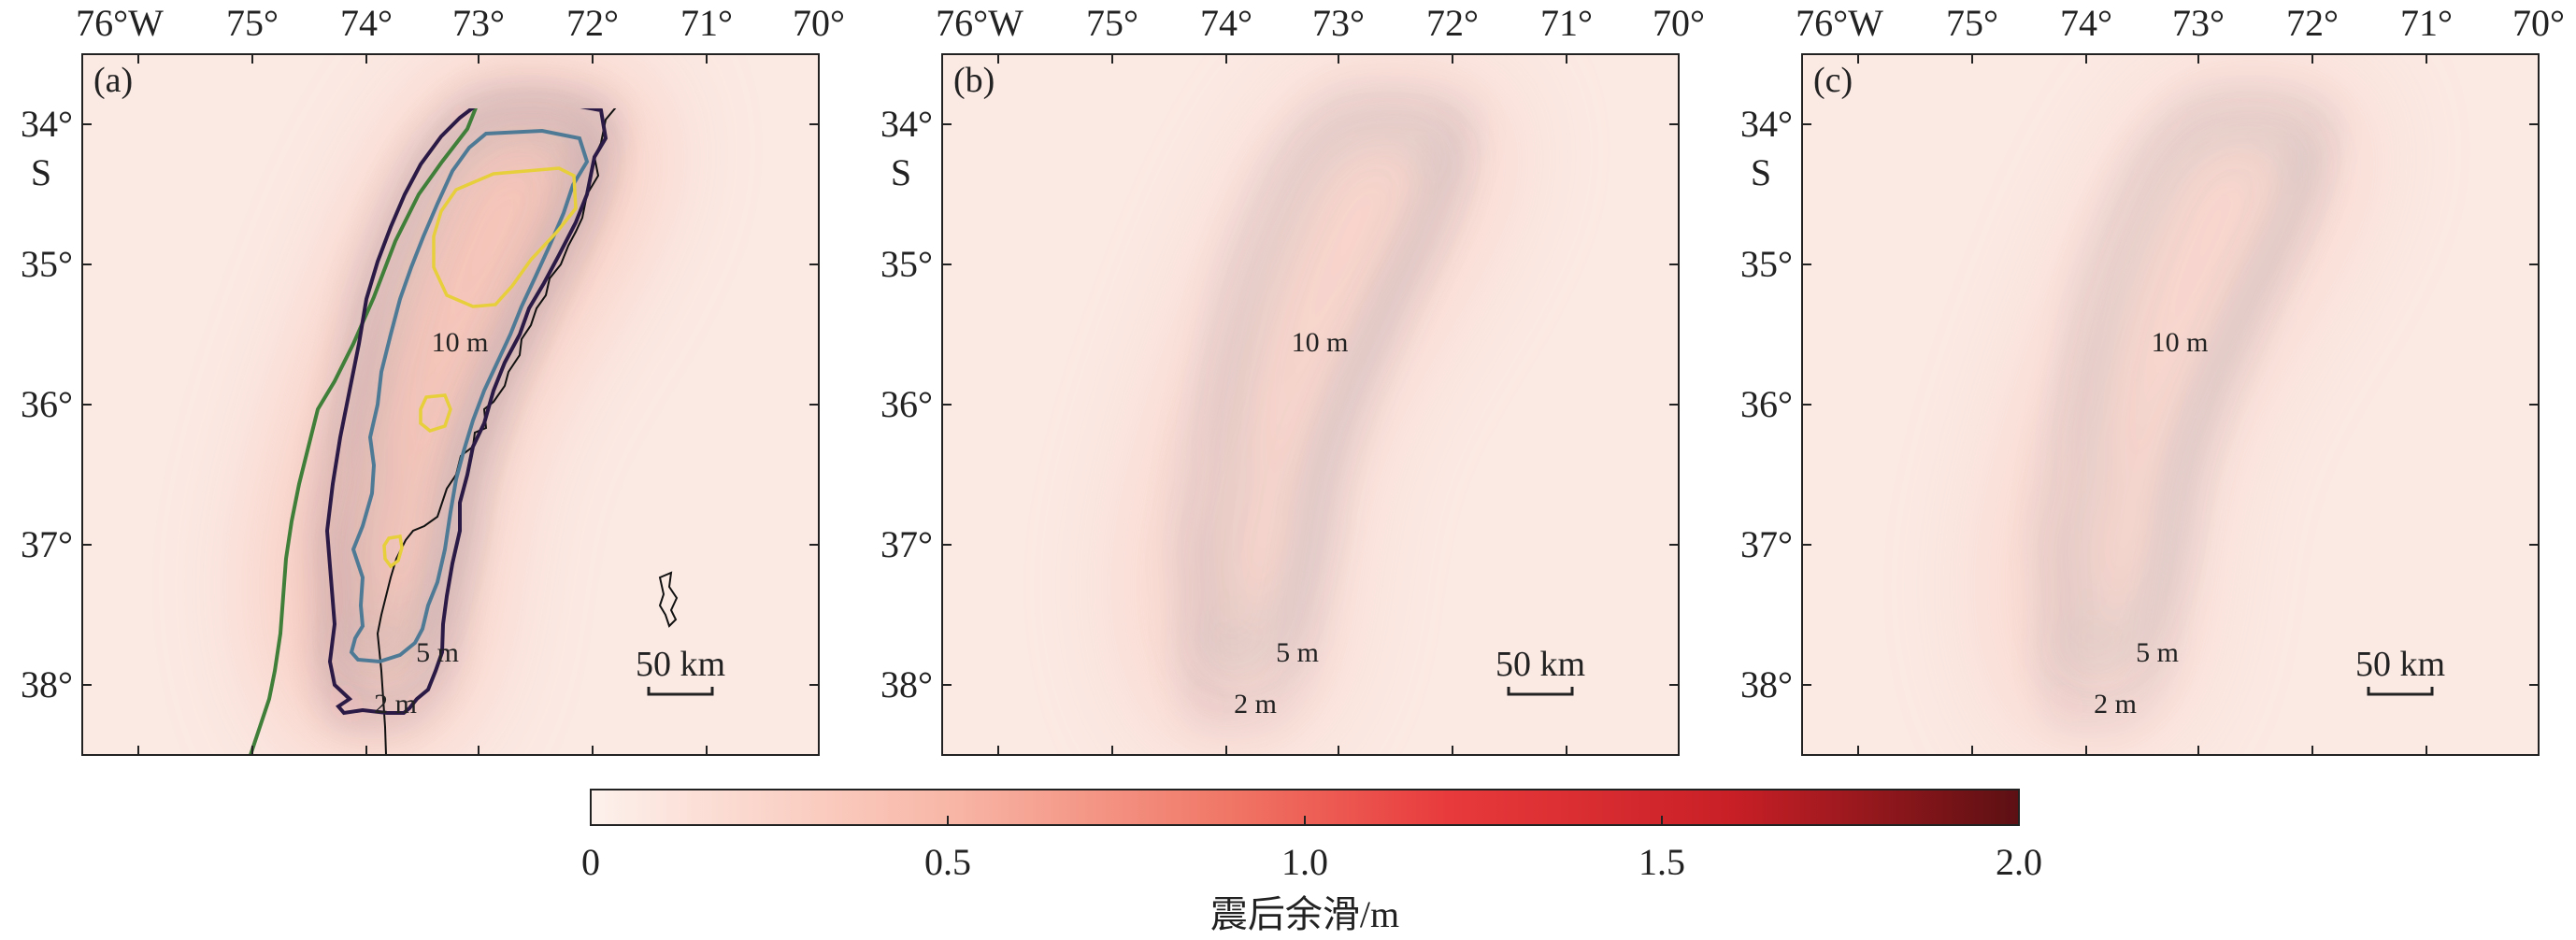 The height and width of the screenshot is (940, 2576). I want to click on panel-label: (b), so click(974, 80).